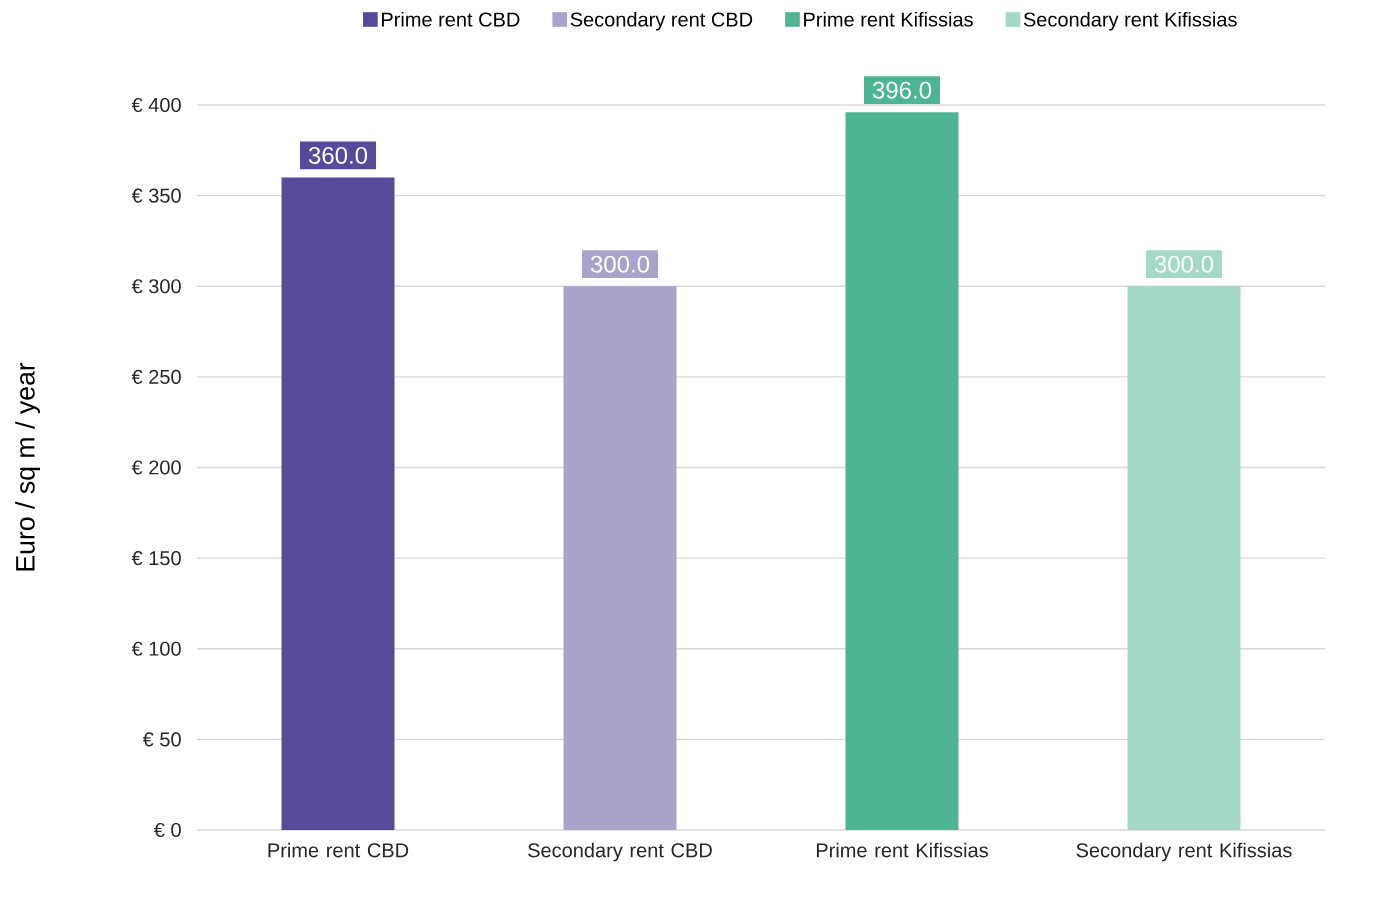 The image size is (1392, 917). I want to click on y-tick-label: € 50, so click(161, 739).